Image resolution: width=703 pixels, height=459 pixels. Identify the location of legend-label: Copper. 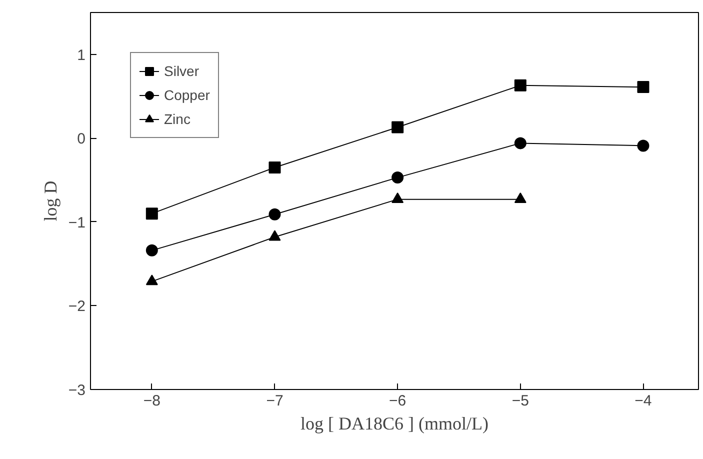
(187, 95).